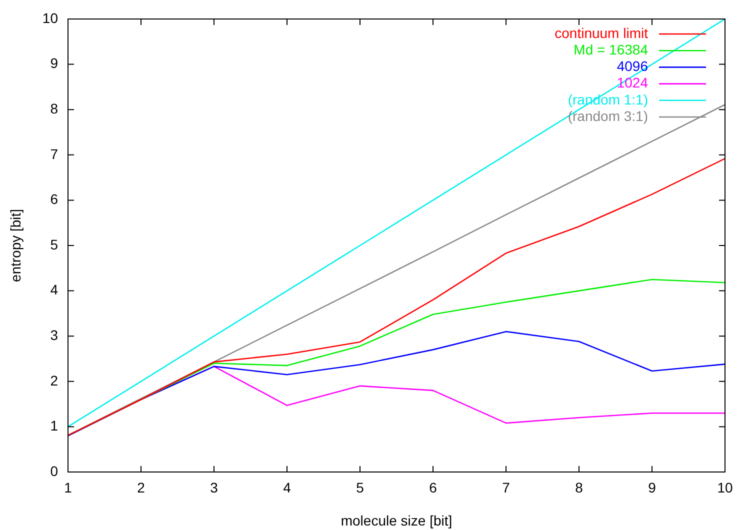 This screenshot has height=530, width=741. I want to click on y-axis-title: entropy [bit], so click(15, 245).